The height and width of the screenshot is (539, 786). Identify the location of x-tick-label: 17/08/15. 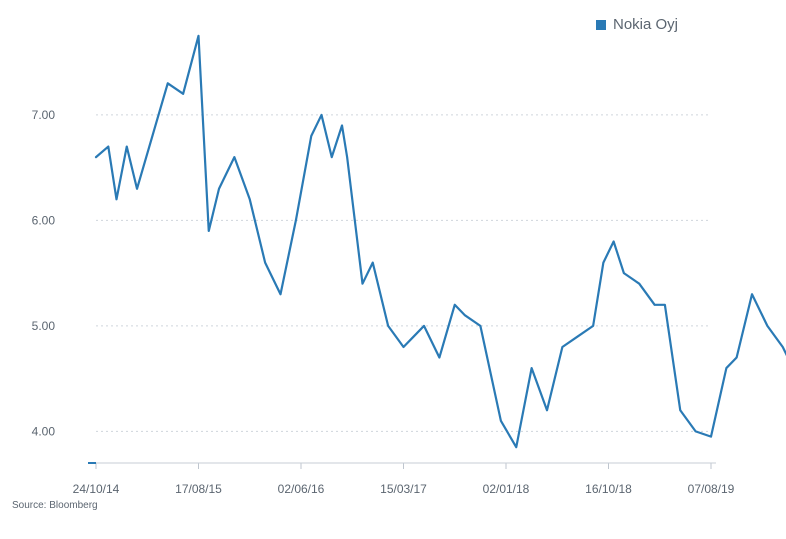
(198, 489).